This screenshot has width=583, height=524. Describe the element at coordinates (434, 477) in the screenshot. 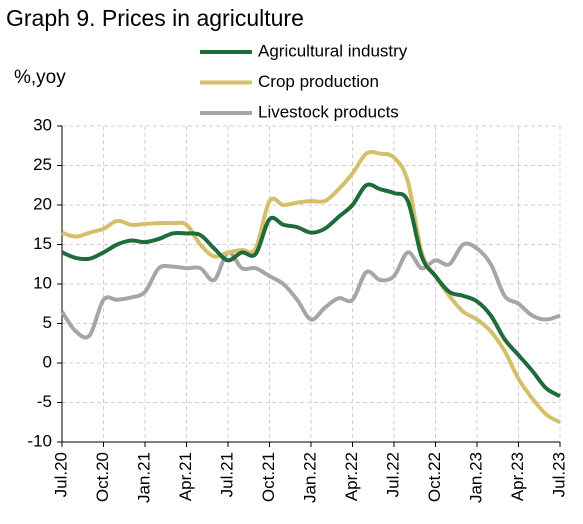

I see `x-tick-label: Oct.22` at that location.